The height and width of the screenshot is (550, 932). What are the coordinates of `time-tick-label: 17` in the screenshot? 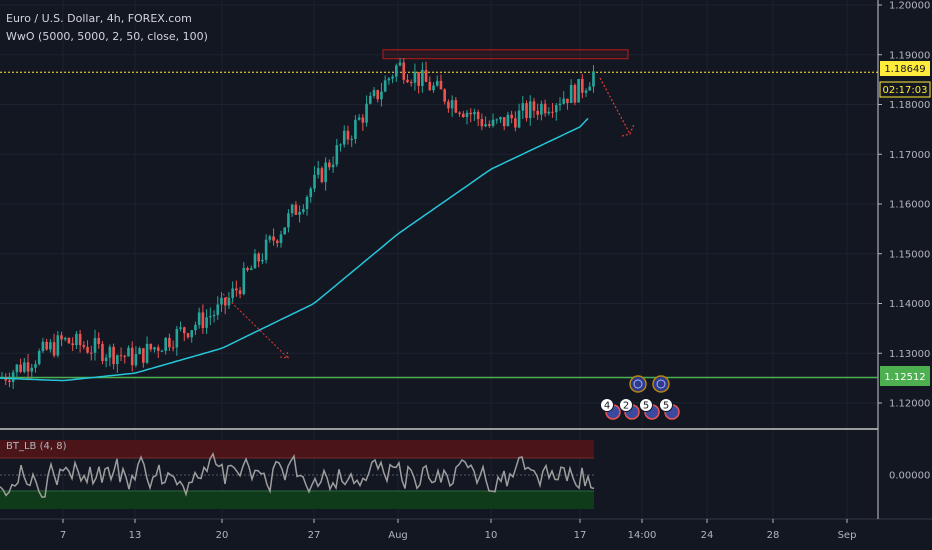 It's located at (580, 535).